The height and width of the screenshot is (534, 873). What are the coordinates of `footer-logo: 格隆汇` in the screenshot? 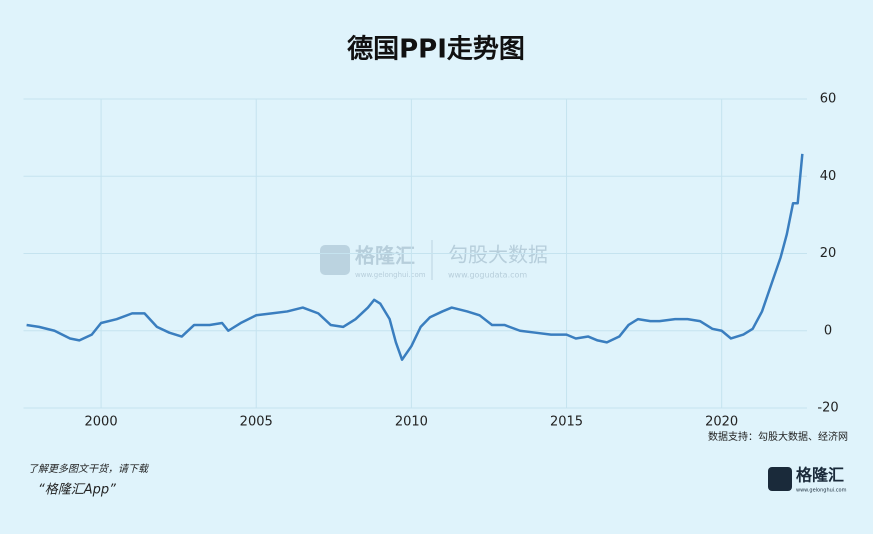 It's located at (820, 475).